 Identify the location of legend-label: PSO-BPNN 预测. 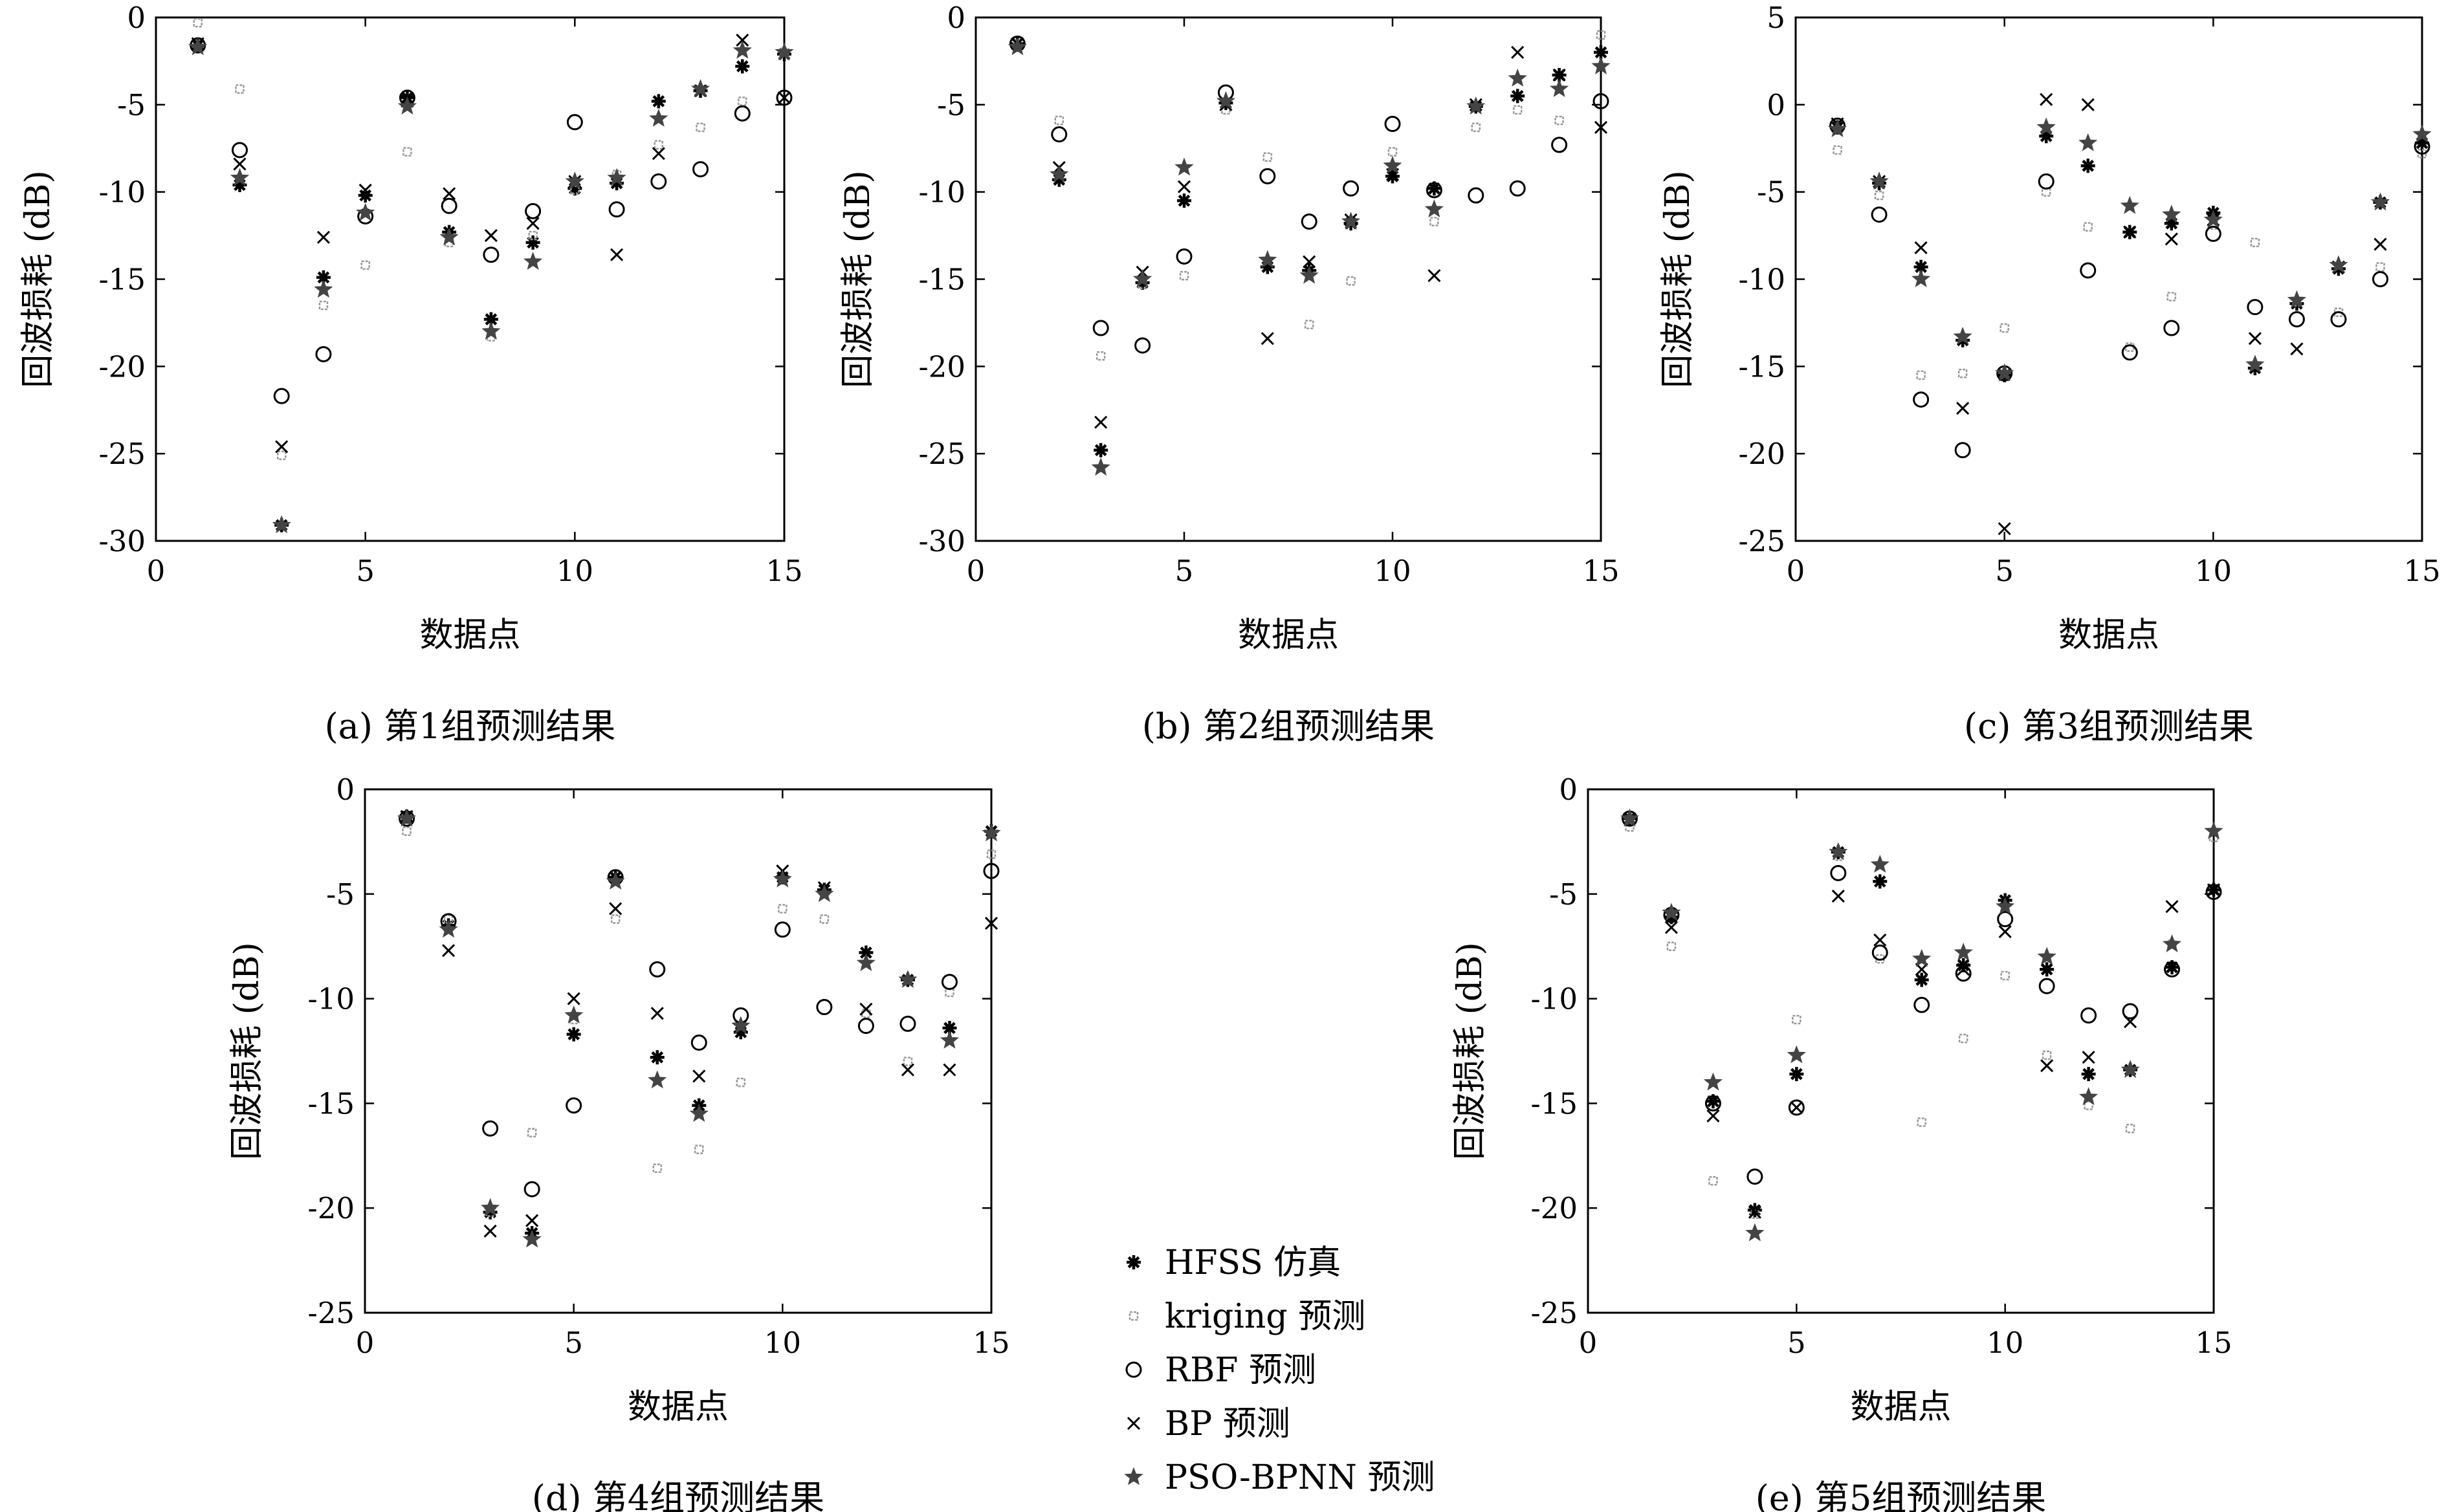
(1300, 1478).